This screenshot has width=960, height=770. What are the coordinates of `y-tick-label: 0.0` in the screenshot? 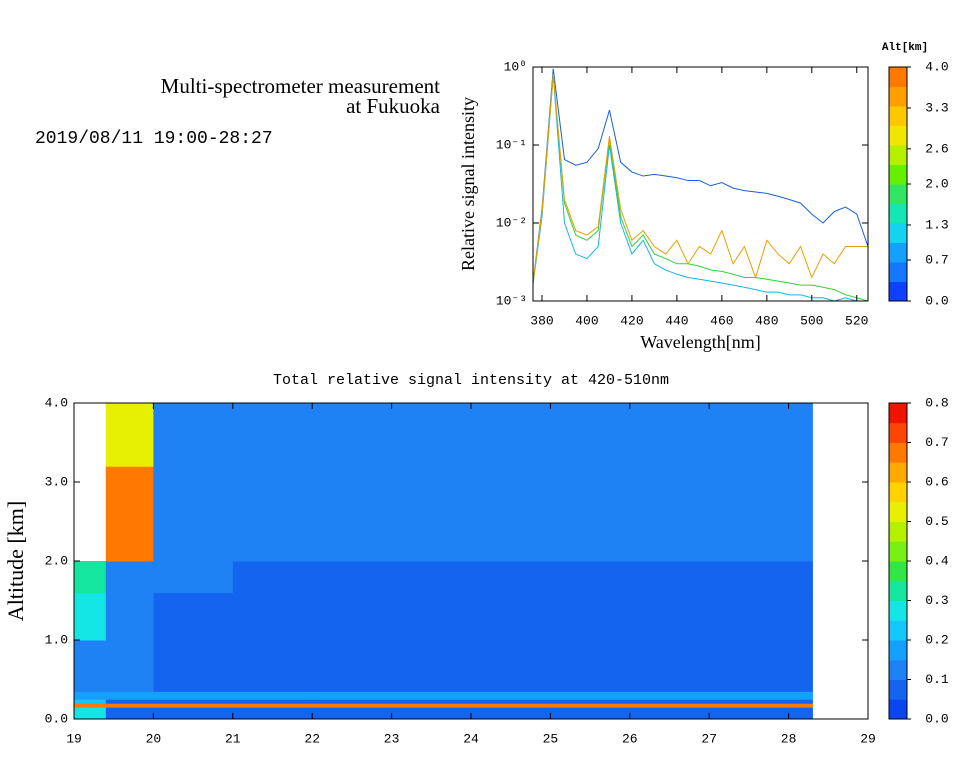 It's located at (56, 718).